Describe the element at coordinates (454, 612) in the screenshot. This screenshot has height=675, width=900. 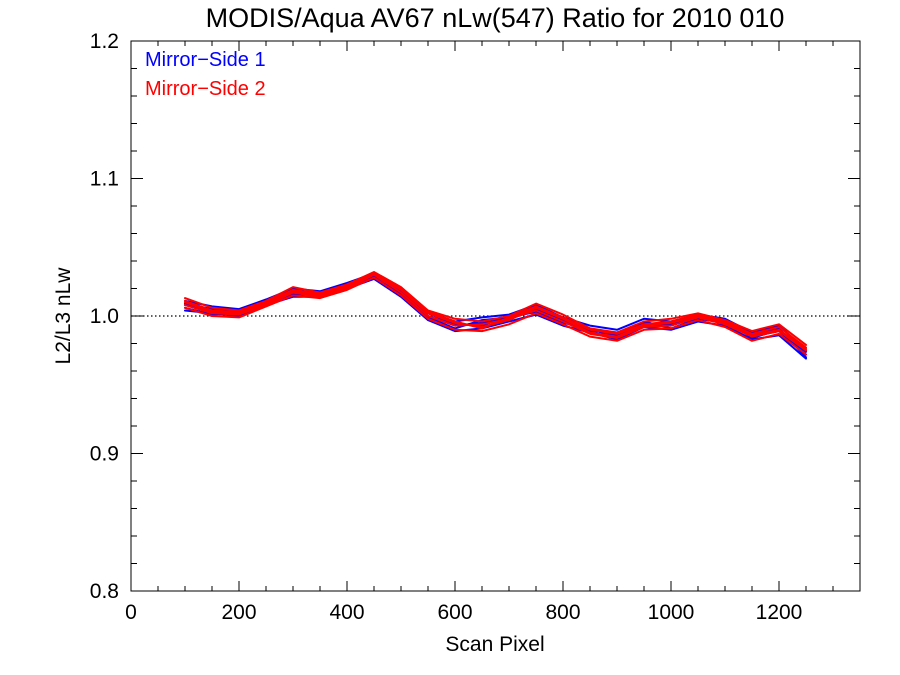
I see `x-tick-label: 600` at that location.